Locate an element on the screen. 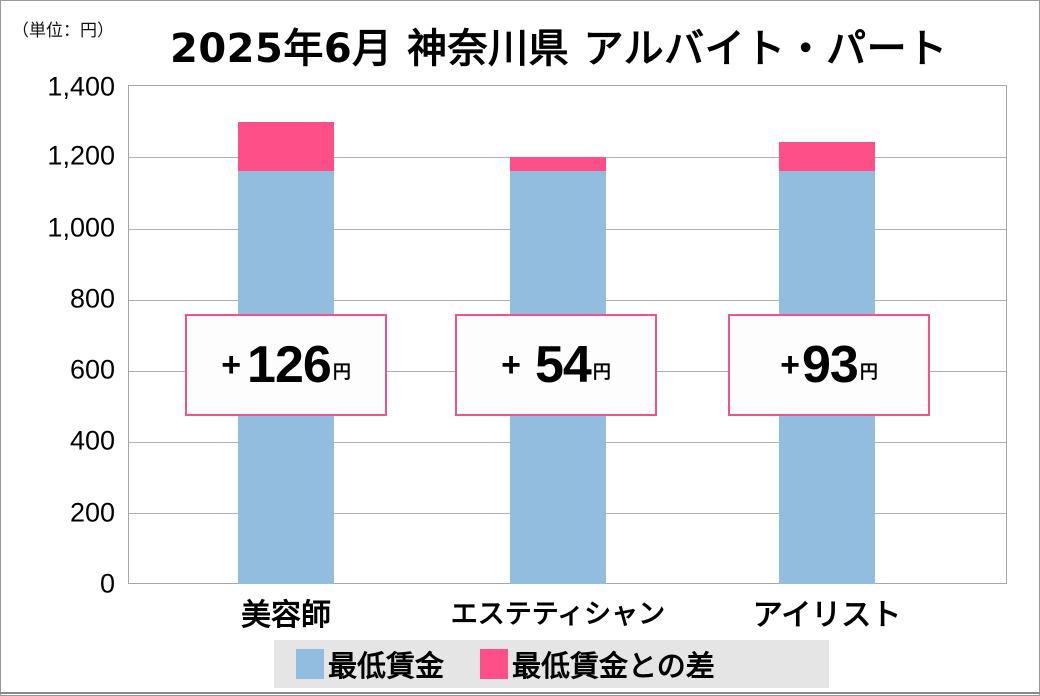 The width and height of the screenshot is (1040, 696). x-label-esthetician: エステティシャン is located at coordinates (558, 614).